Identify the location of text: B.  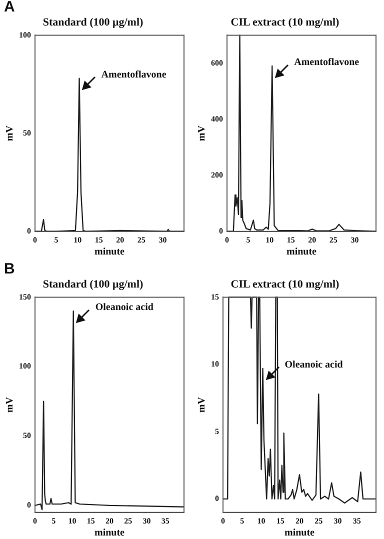
(9, 269).